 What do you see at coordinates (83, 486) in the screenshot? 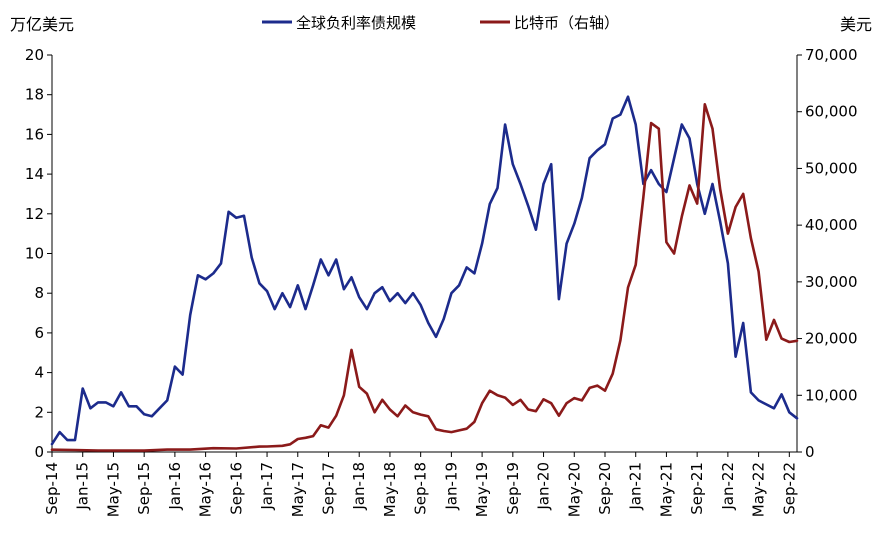
I see `x-tick-label: Jan-15` at bounding box center [83, 486].